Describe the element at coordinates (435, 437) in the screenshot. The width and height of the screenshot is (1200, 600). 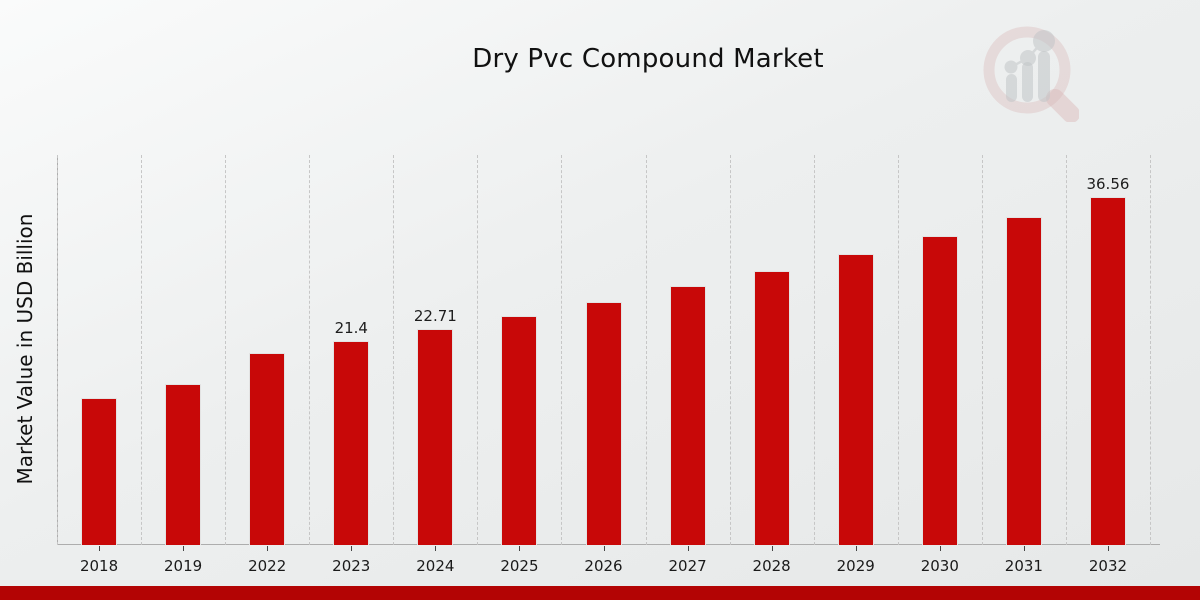
I see `bar-2024` at that location.